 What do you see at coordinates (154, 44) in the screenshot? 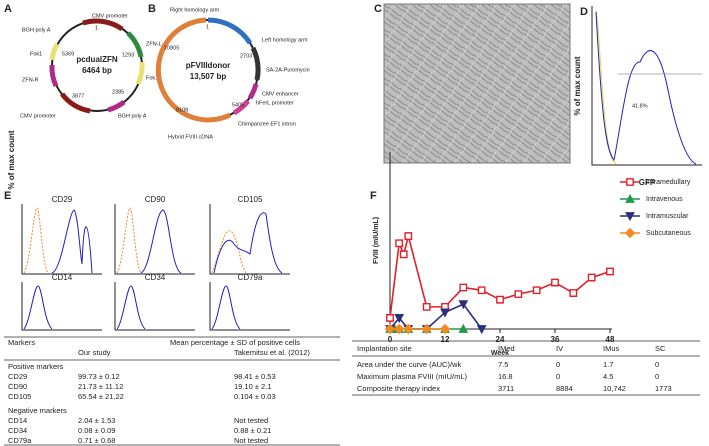
I see `feature-label: ZFN-L` at bounding box center [154, 44].